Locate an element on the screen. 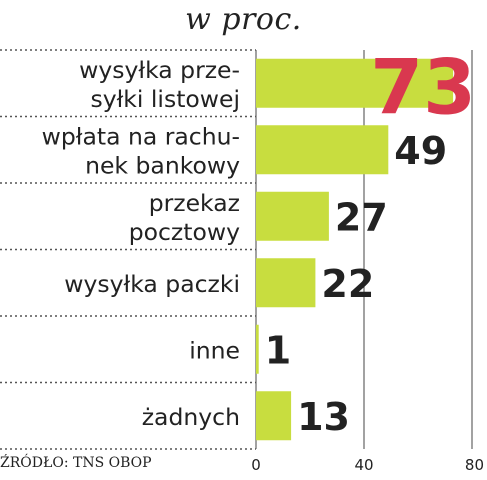  category-label: wysyłka prze- is located at coordinates (159, 70).